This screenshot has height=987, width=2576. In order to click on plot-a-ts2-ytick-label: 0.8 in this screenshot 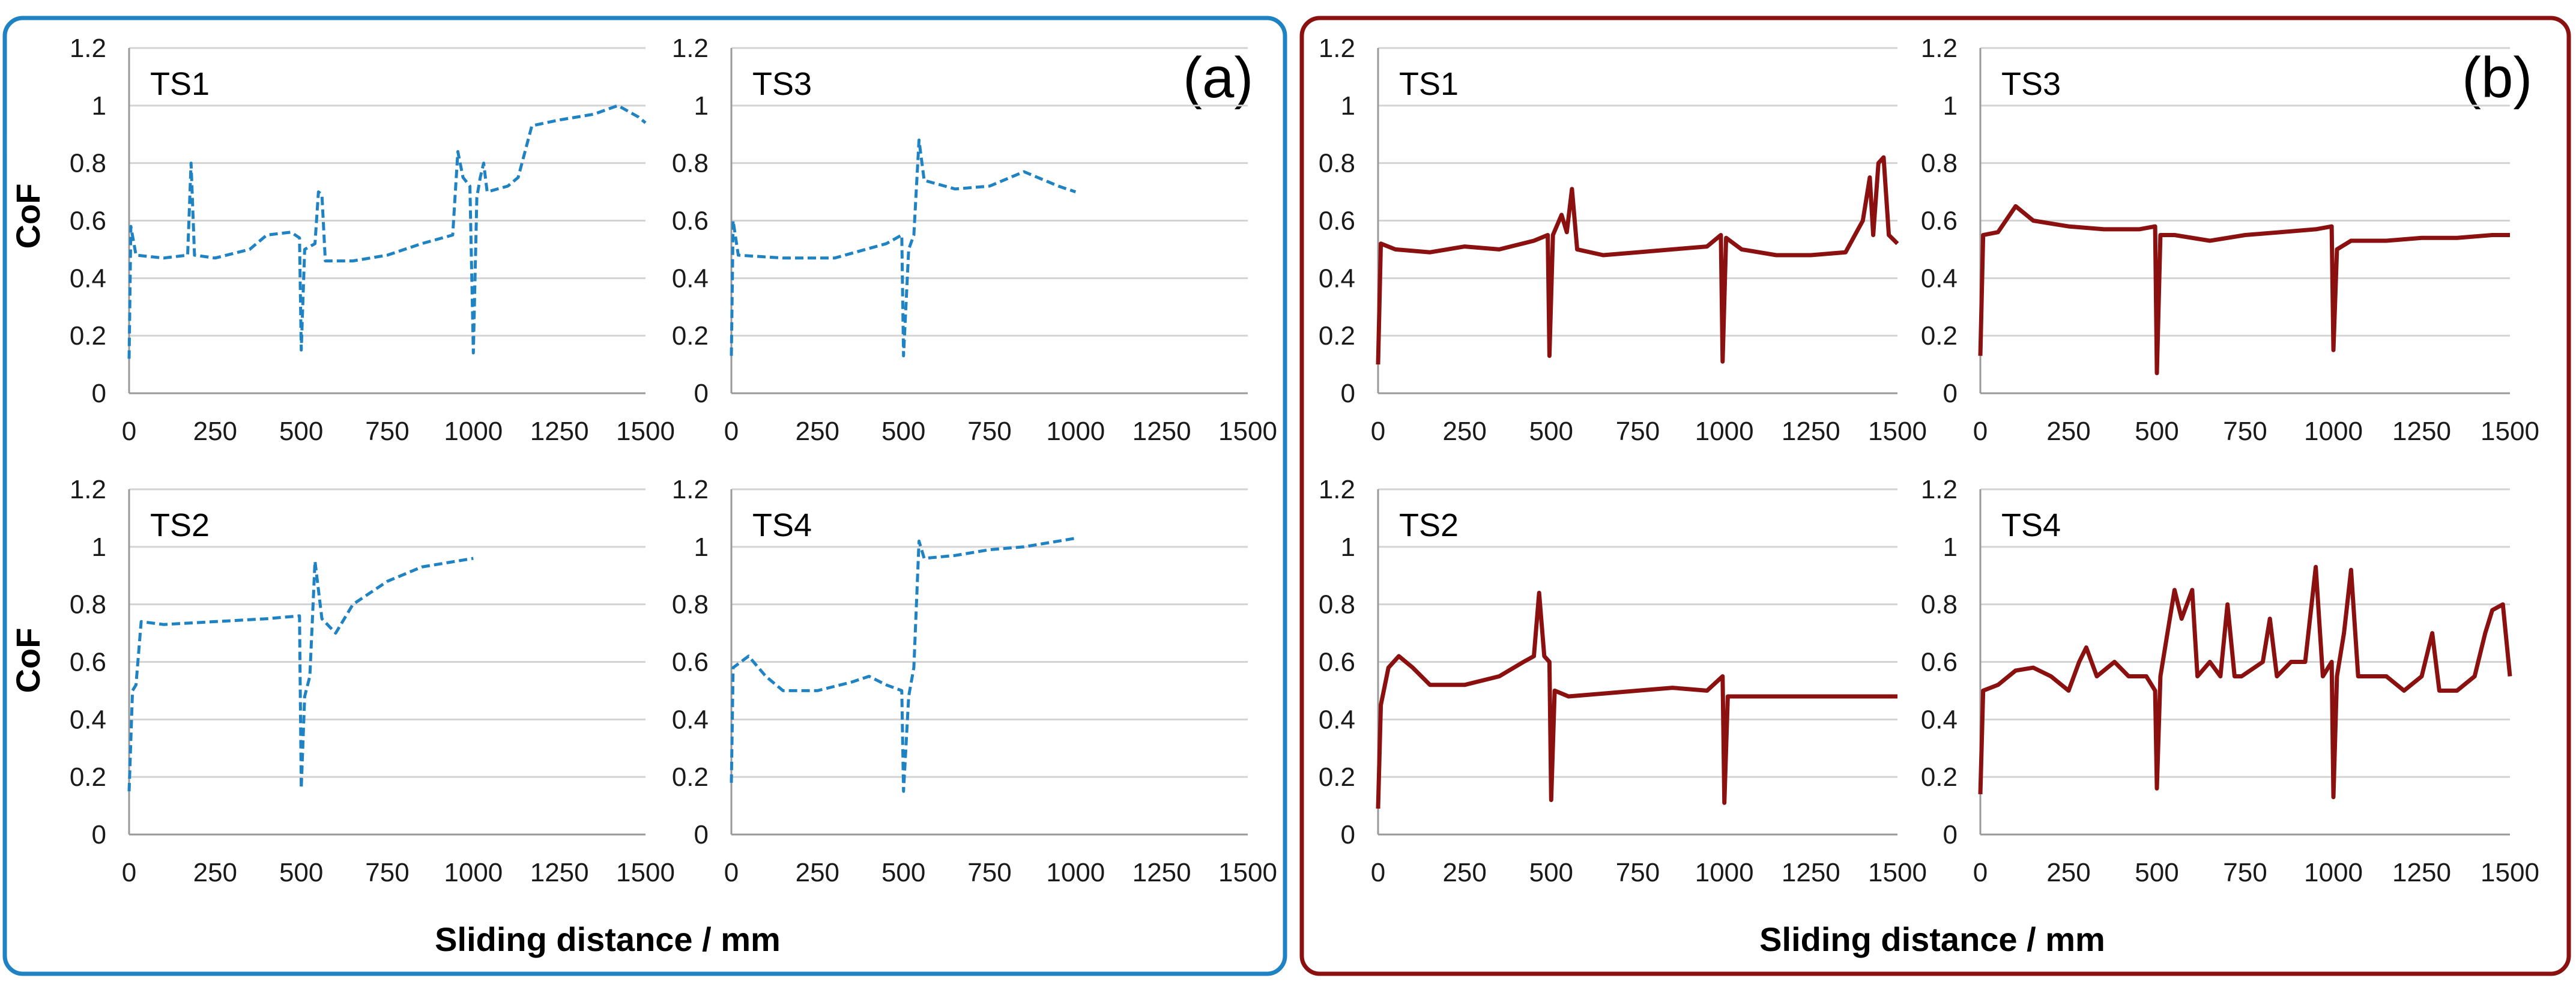, I will do `click(88, 605)`.